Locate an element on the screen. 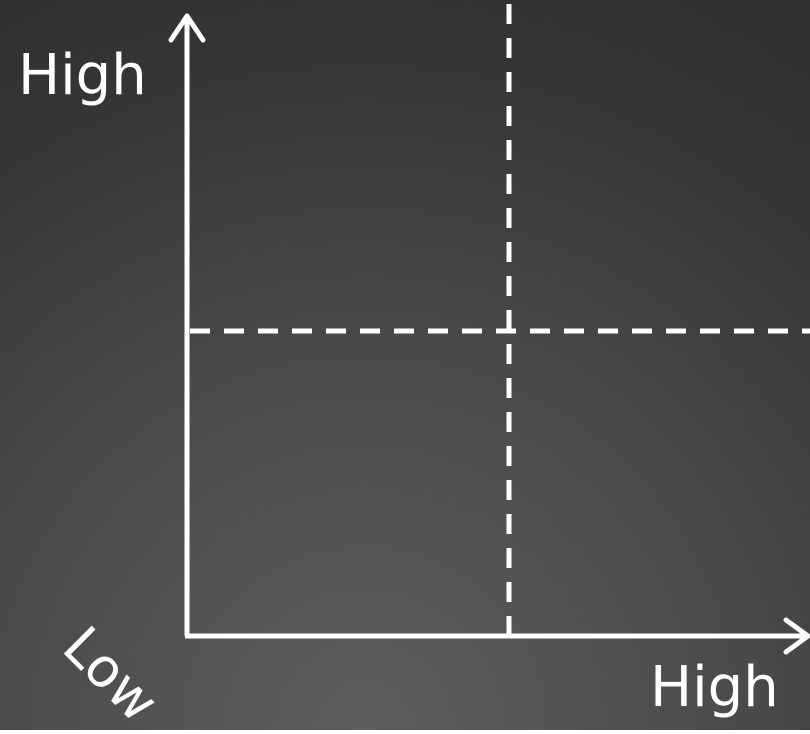 The height and width of the screenshot is (734, 810). x-axis-arrowhead is located at coordinates (796, 636).